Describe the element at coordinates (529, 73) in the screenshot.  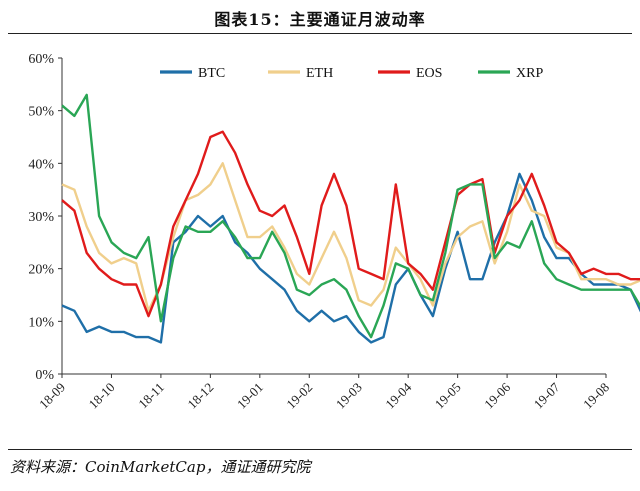
I see `legend-label-xrp: XRP` at that location.